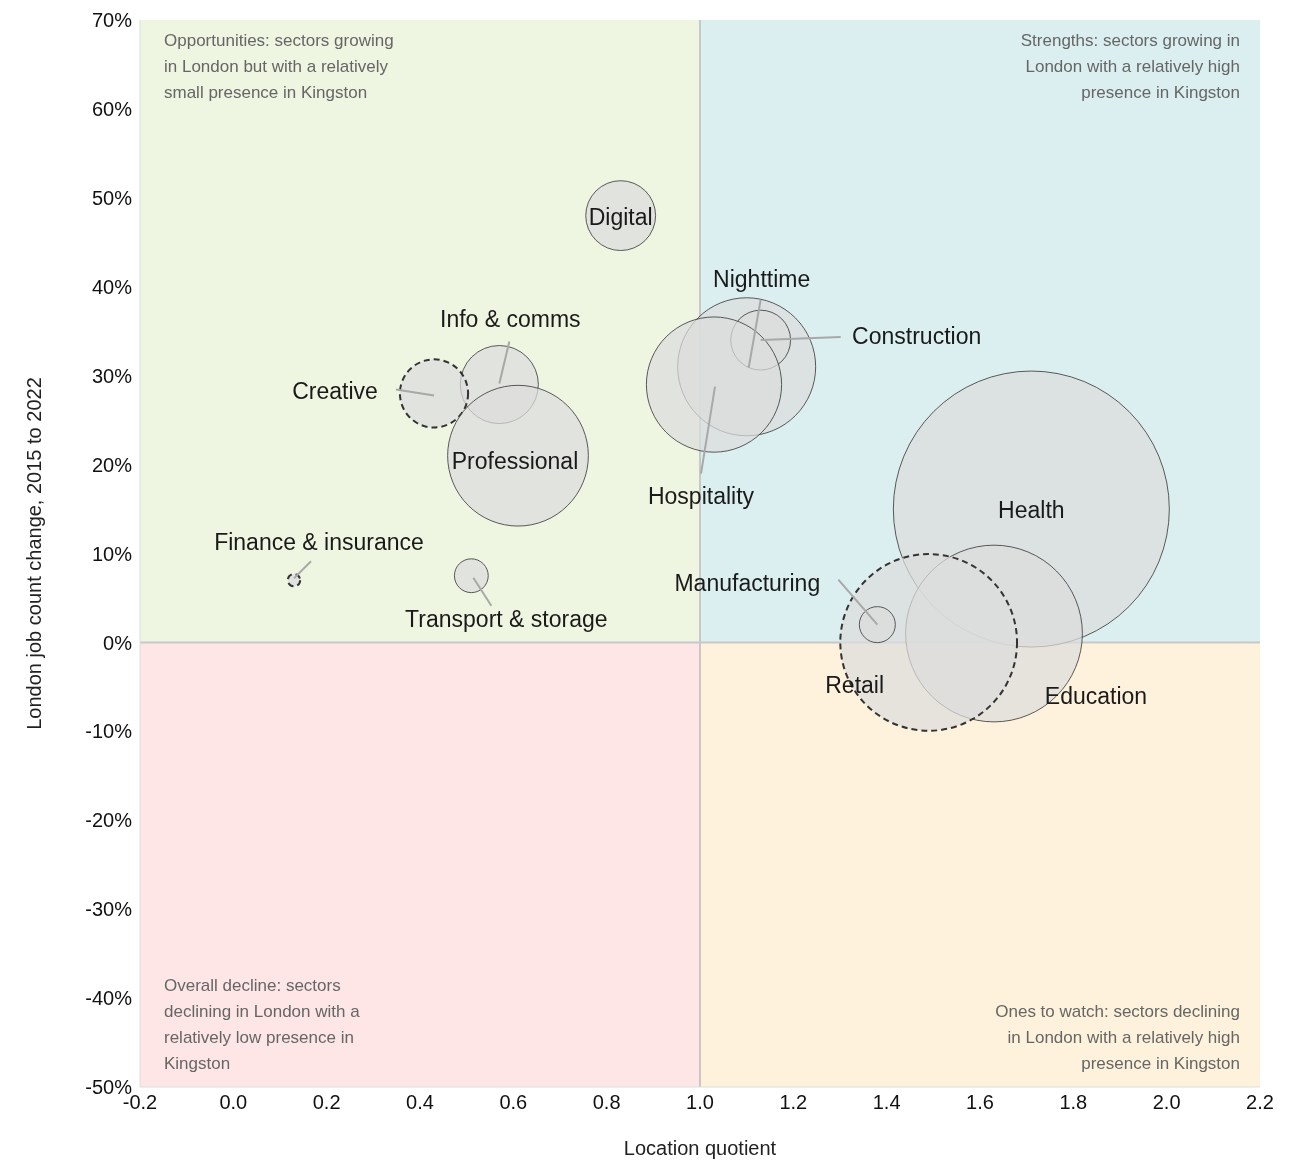  Describe the element at coordinates (262, 1024) in the screenshot. I see `band-label: Overall decline: sectors declining in London with a relatively low presence in Kingston` at that location.